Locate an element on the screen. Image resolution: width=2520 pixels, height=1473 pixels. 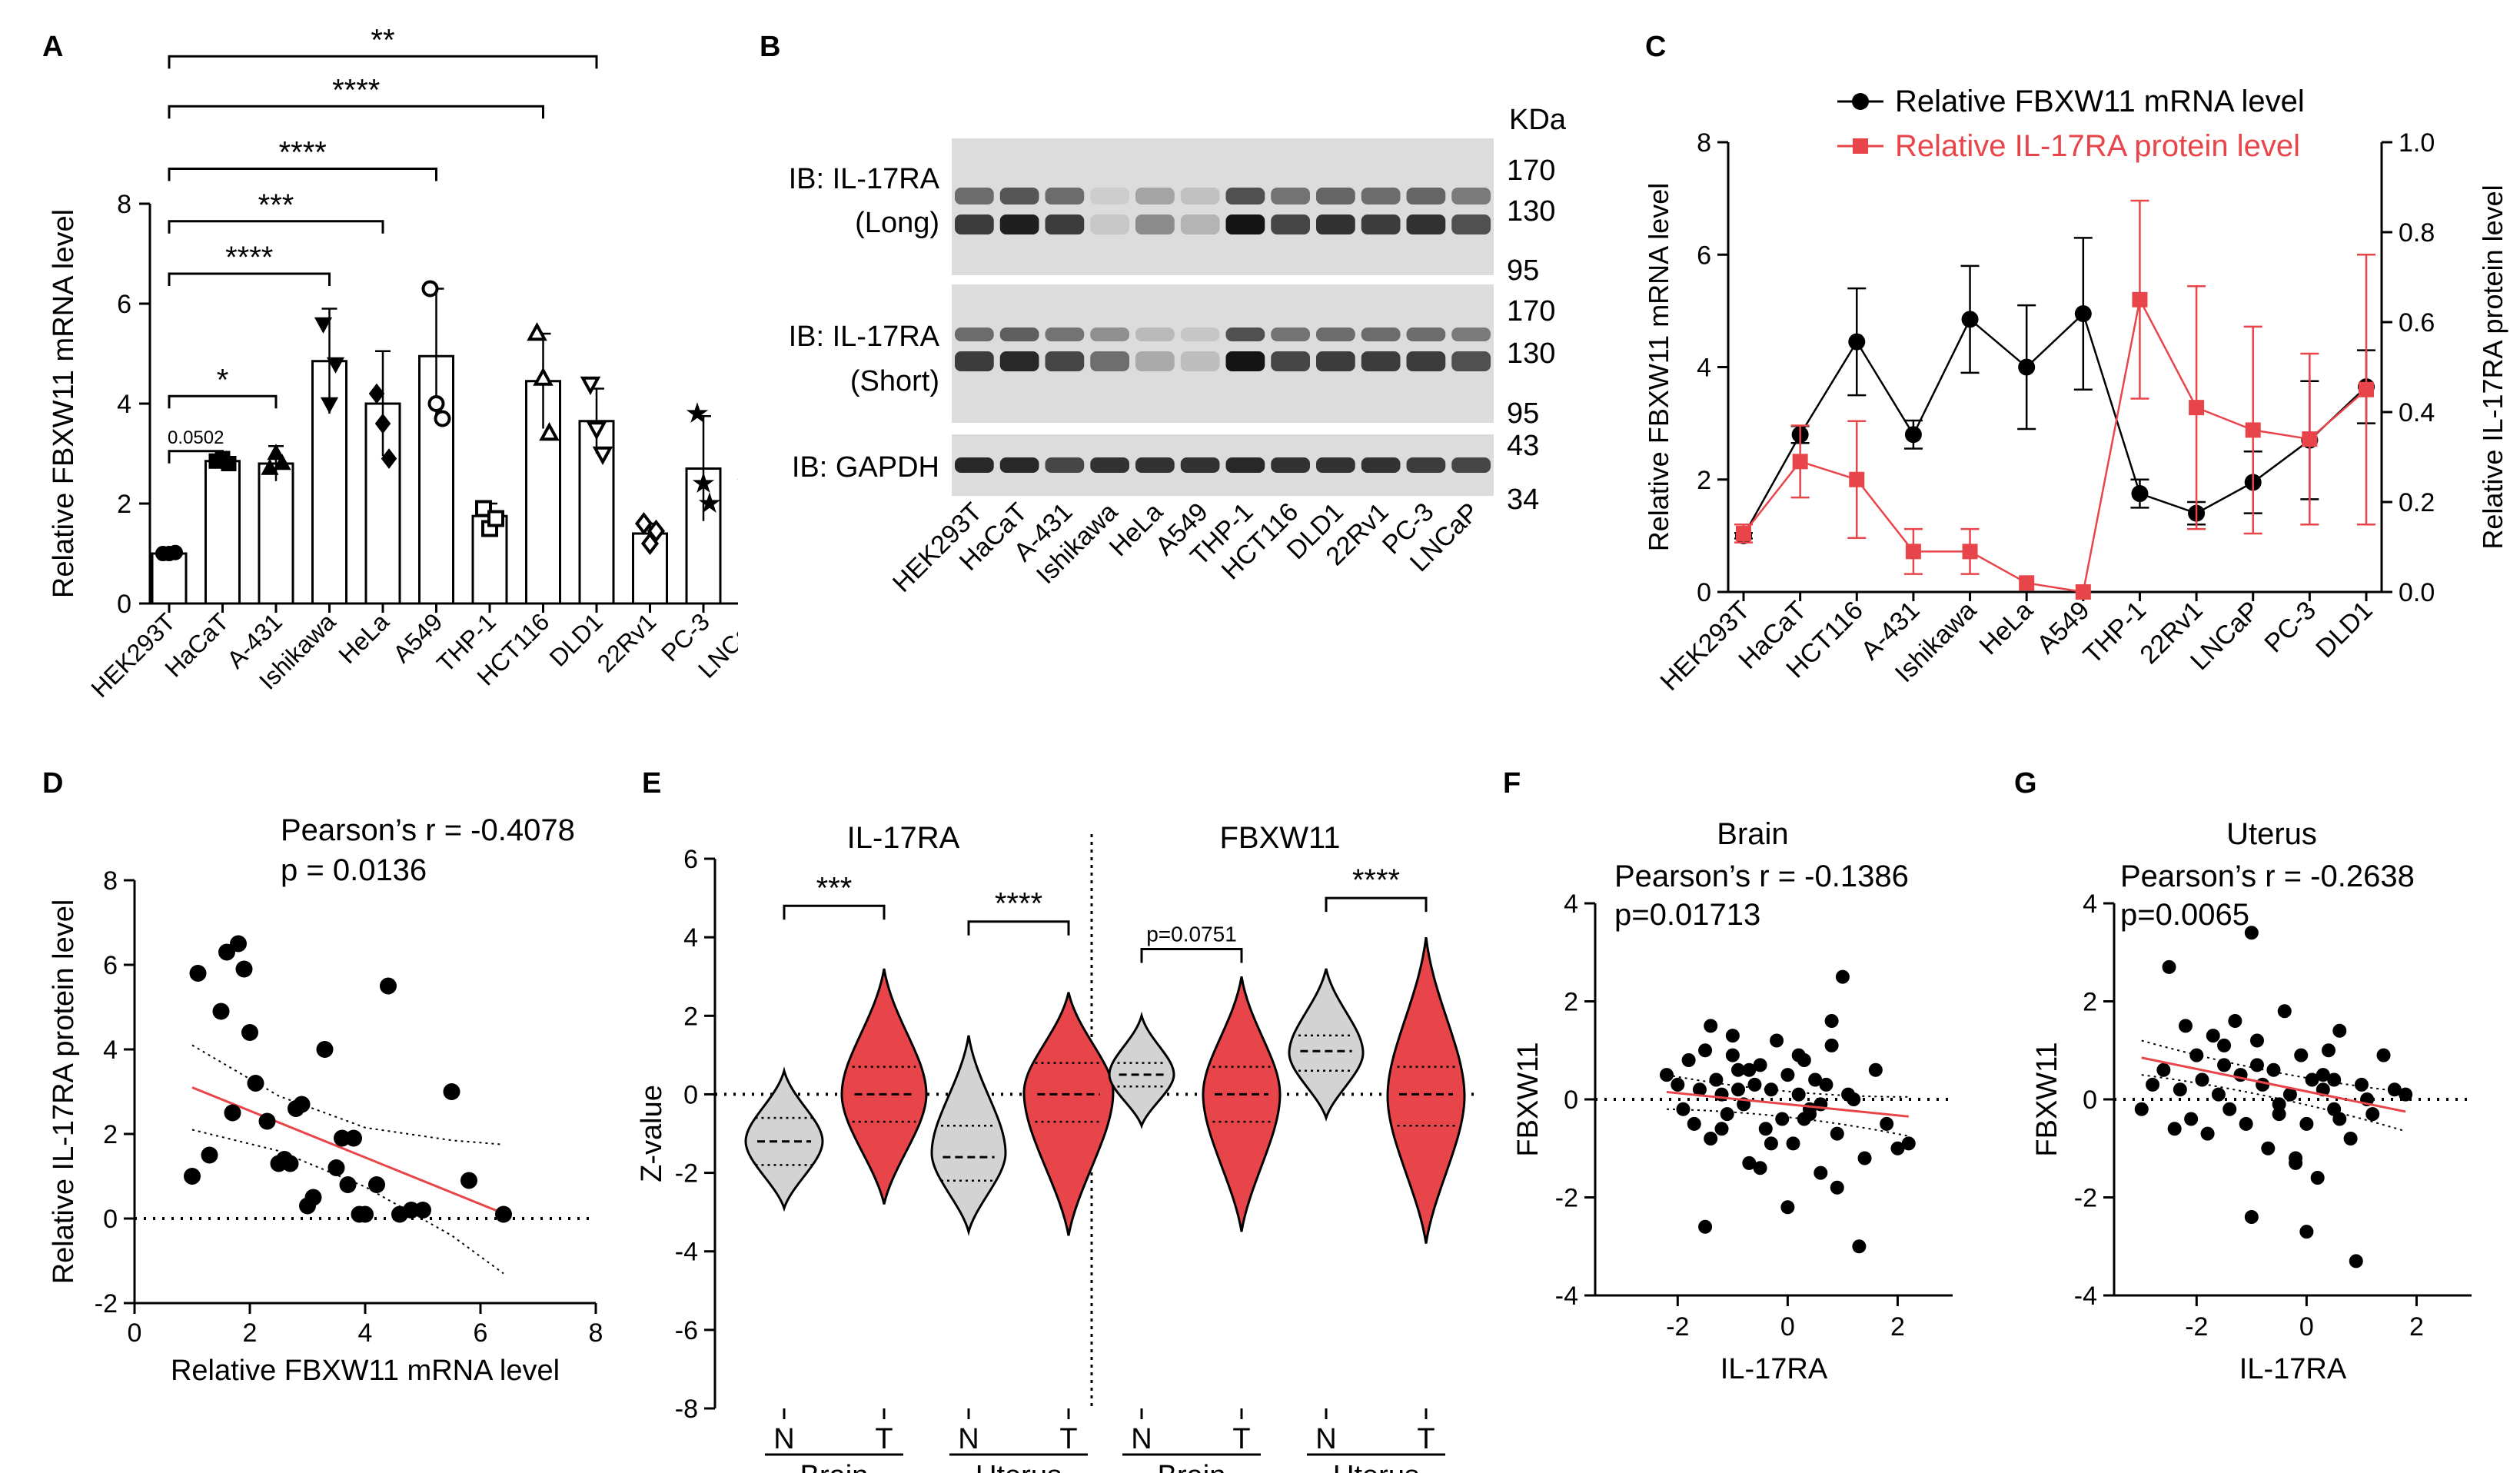
stat-p: p=0.01713 is located at coordinates (1687, 915).